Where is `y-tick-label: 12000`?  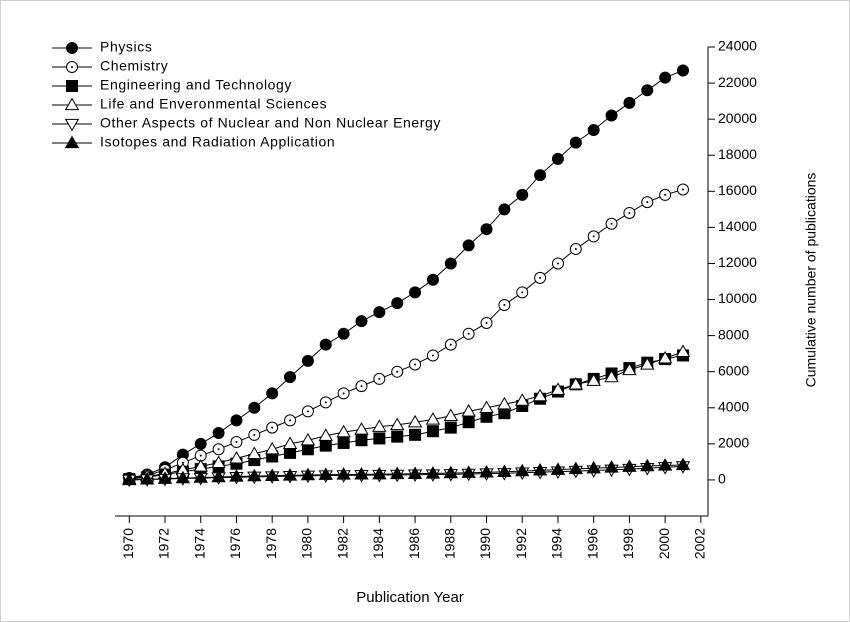 y-tick-label: 12000 is located at coordinates (737, 262).